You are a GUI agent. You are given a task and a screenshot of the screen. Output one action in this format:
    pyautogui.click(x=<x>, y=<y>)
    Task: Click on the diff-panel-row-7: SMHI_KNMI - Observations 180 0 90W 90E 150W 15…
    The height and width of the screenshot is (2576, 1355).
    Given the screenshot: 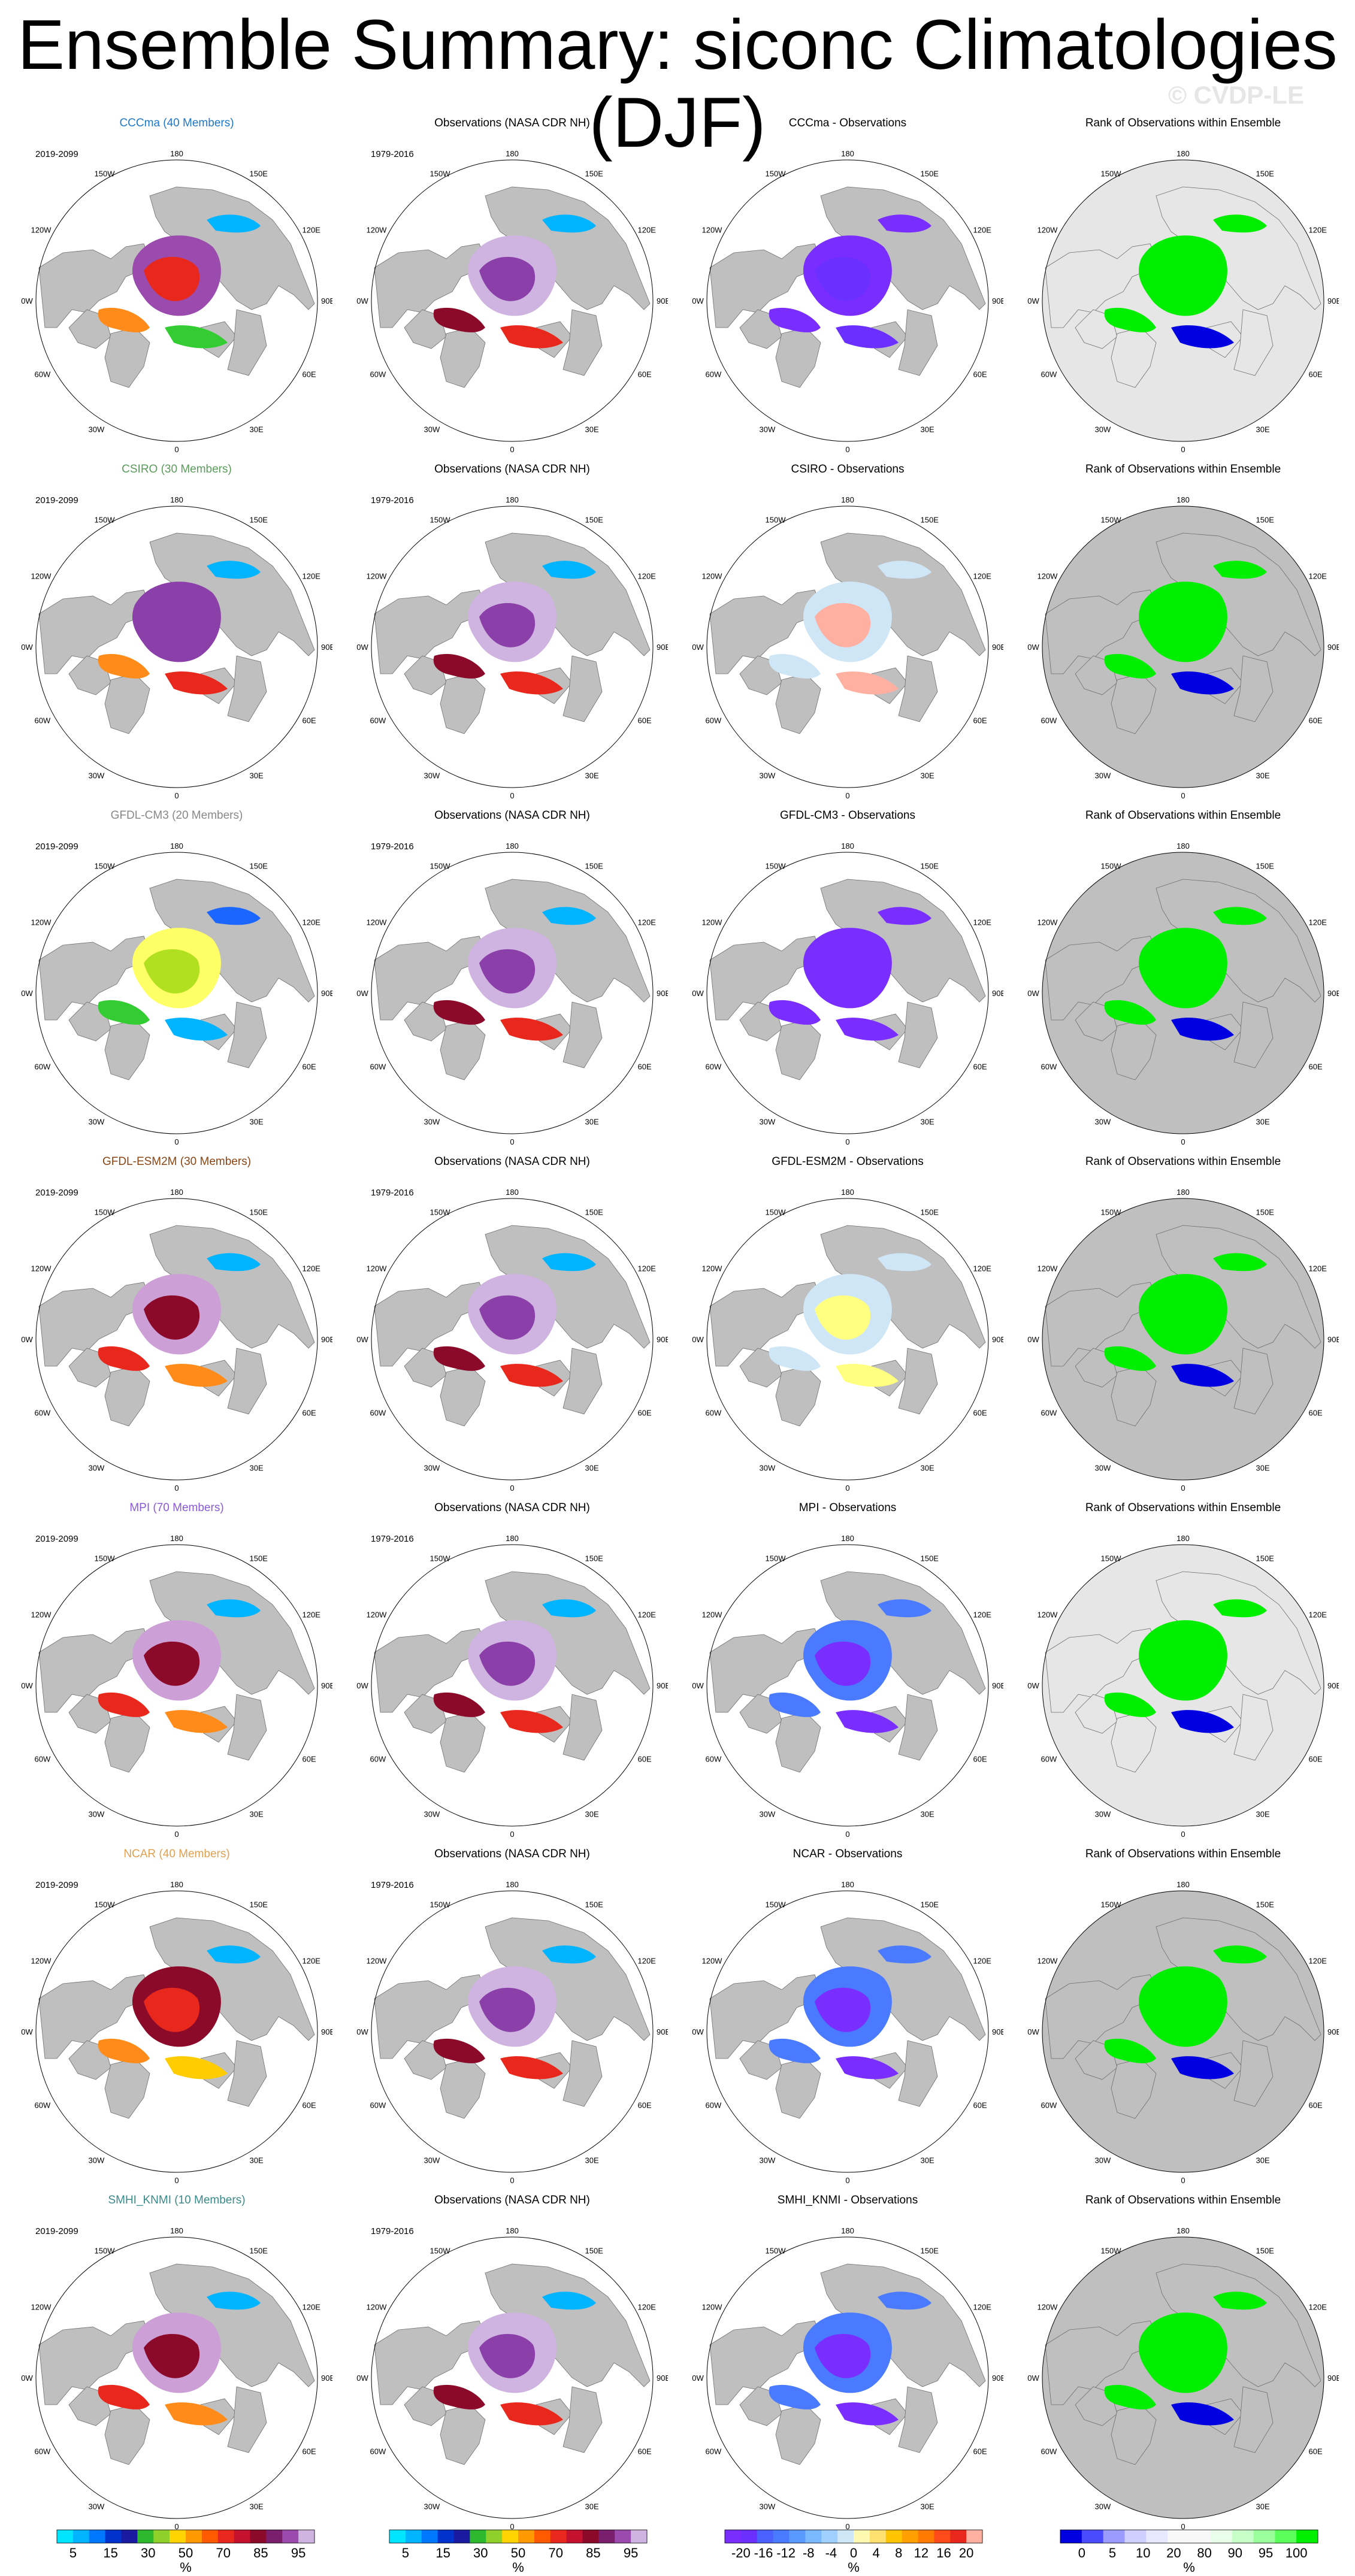 What is the action you would take?
    pyautogui.click(x=847, y=2362)
    